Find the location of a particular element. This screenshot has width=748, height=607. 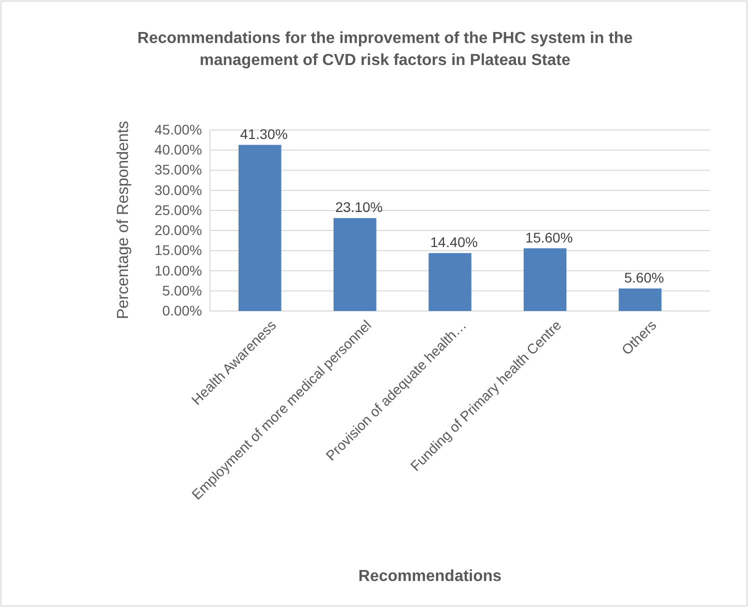

y-tick-label: 45.00% is located at coordinates (178, 129).